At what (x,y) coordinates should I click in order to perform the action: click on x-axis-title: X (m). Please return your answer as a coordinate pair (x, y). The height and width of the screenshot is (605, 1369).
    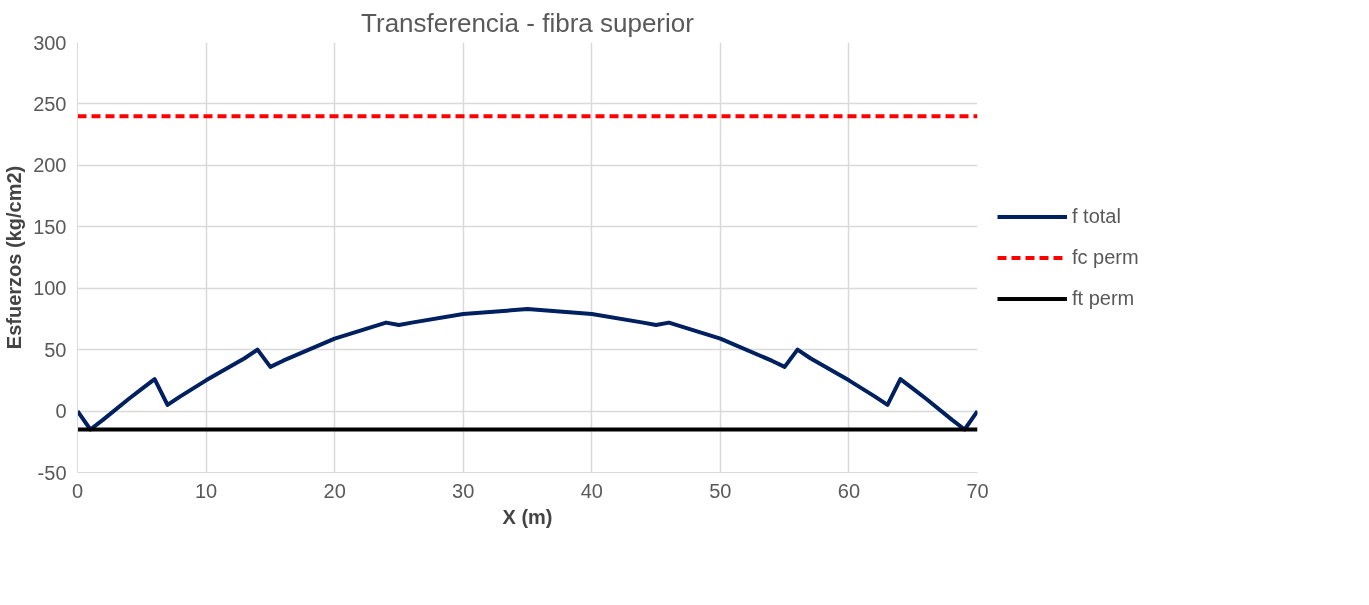
    Looking at the image, I should click on (527, 516).